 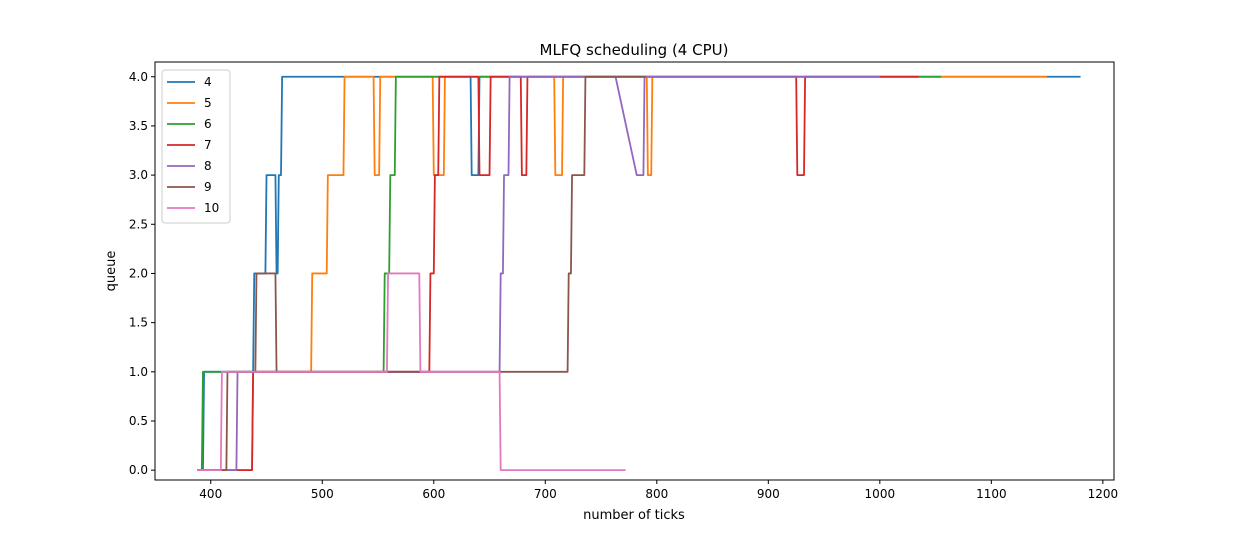 I want to click on legend-label-5: 5, so click(x=208, y=103).